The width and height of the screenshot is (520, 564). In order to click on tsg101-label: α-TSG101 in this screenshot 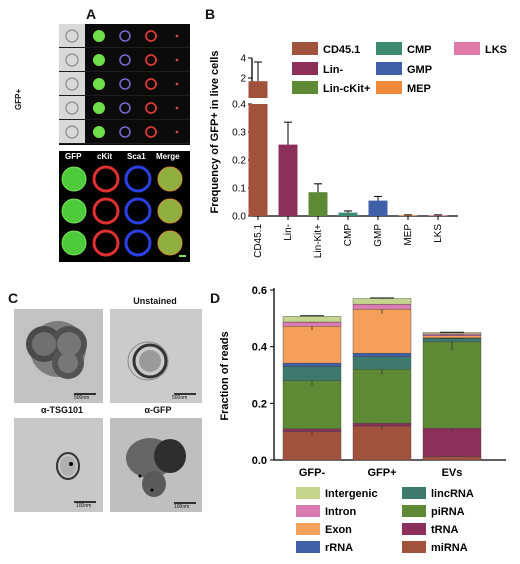, I will do `click(62, 410)`.